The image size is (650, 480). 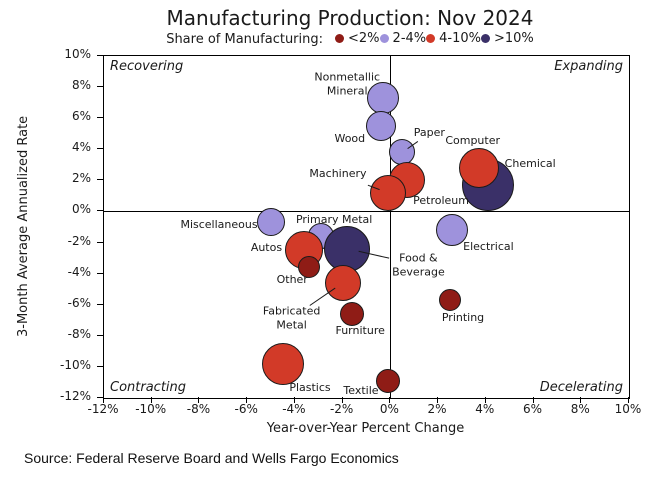 What do you see at coordinates (266, 248) in the screenshot?
I see `label-autos: Autos` at bounding box center [266, 248].